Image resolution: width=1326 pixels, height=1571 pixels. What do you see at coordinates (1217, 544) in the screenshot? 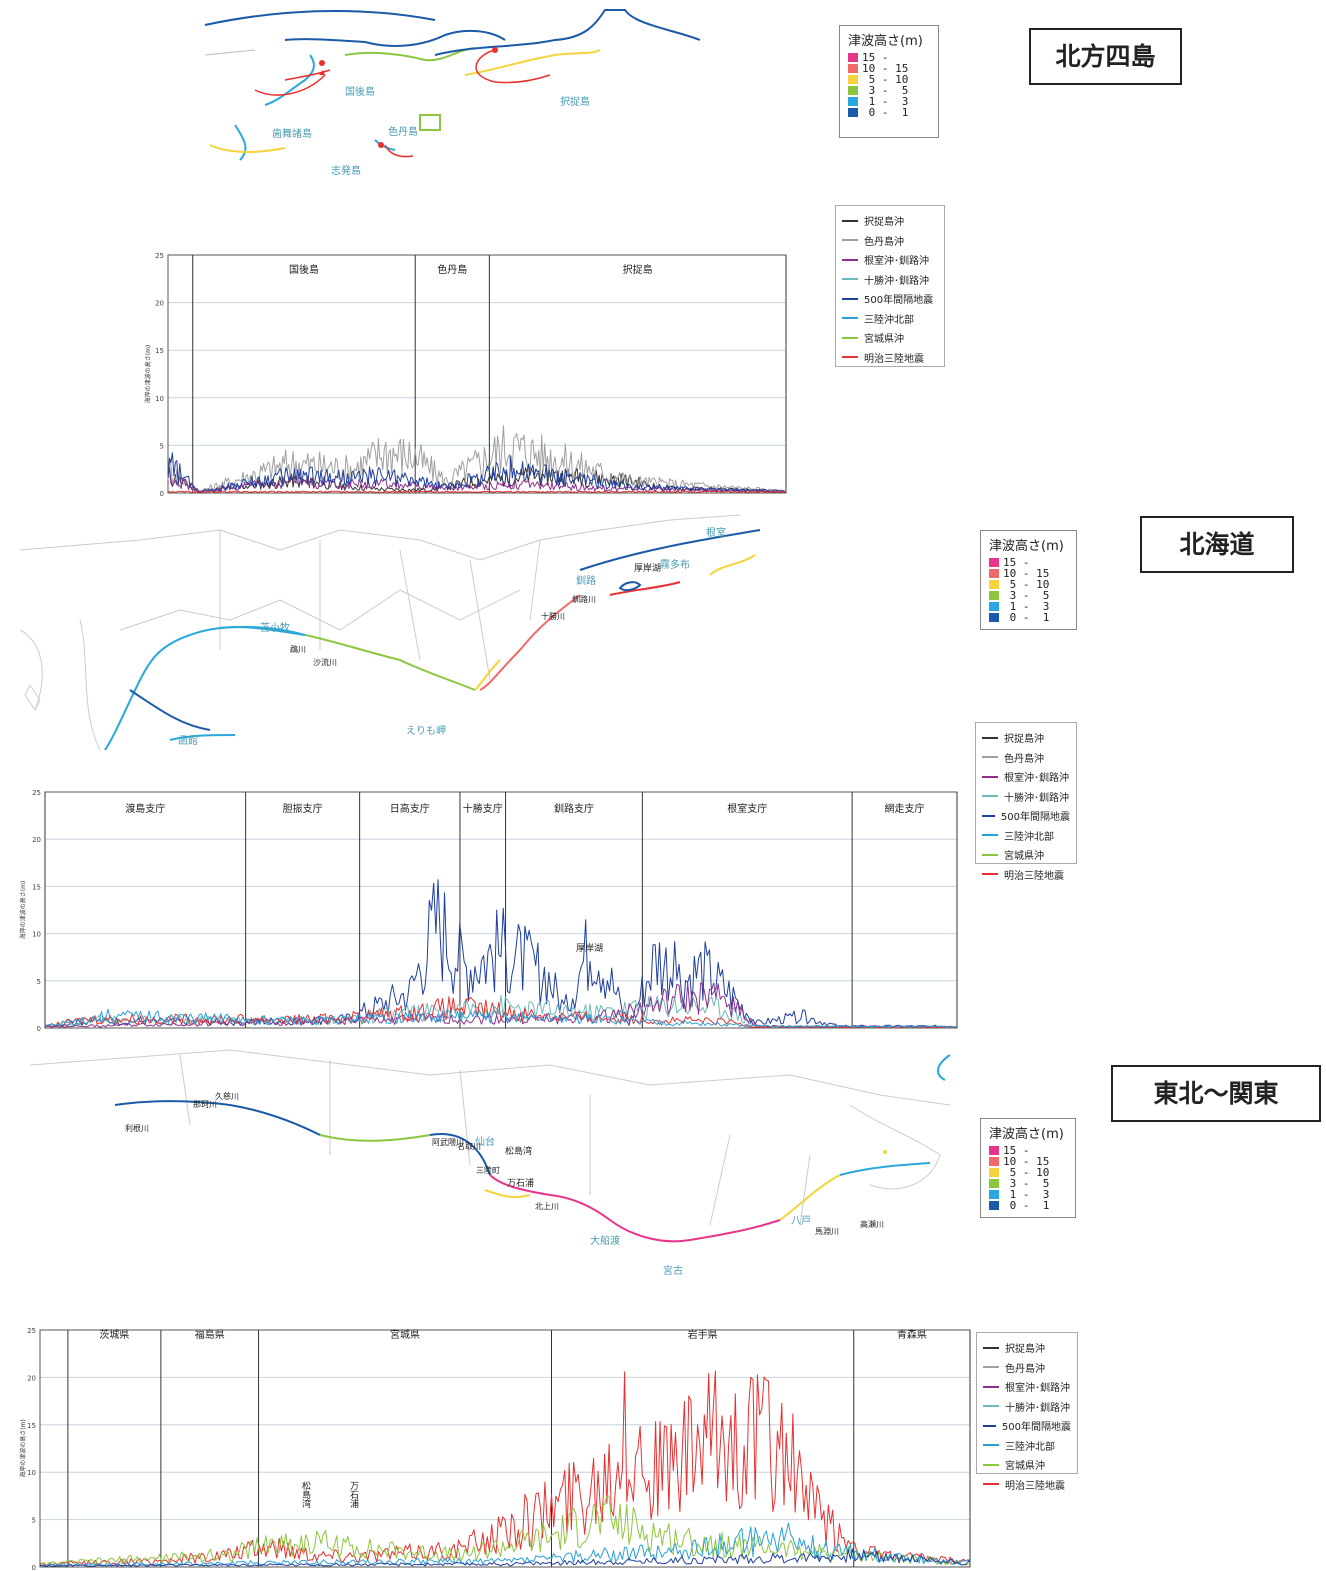
I see `region-title-hokkaido: 北海道` at bounding box center [1217, 544].